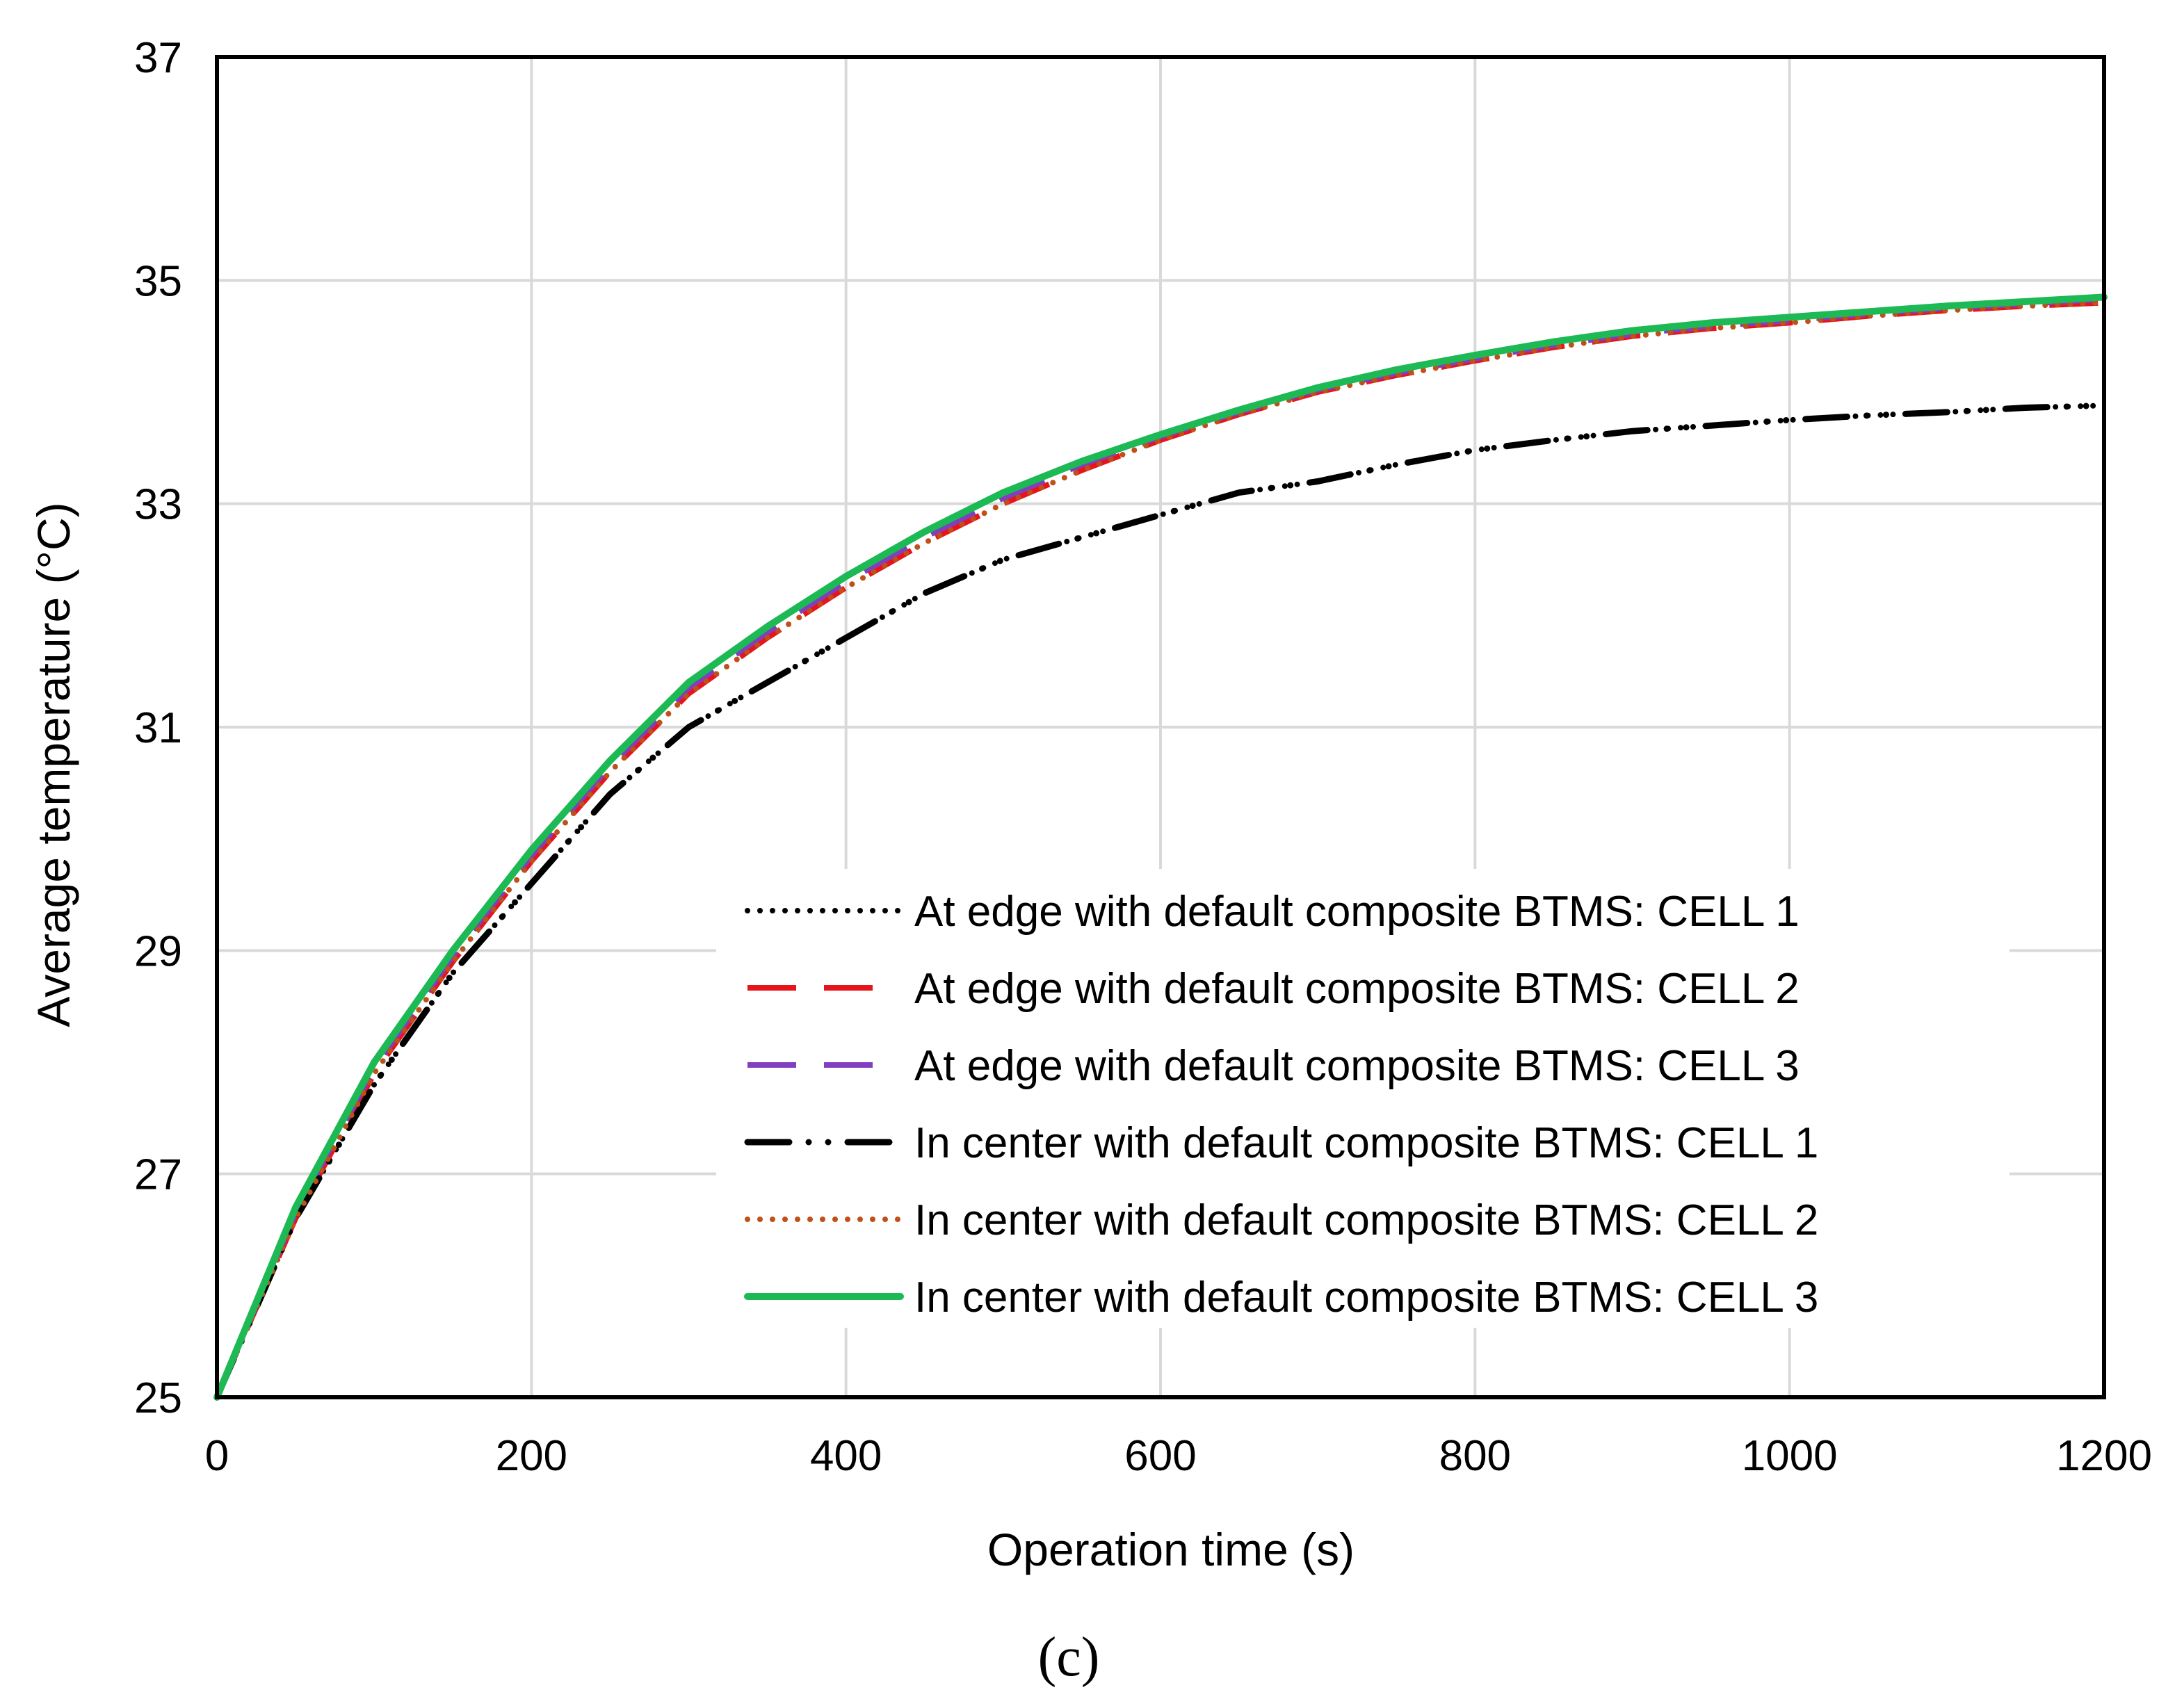 The height and width of the screenshot is (1708, 2175). Describe the element at coordinates (158, 1398) in the screenshot. I see `y-tick-label: 25` at that location.